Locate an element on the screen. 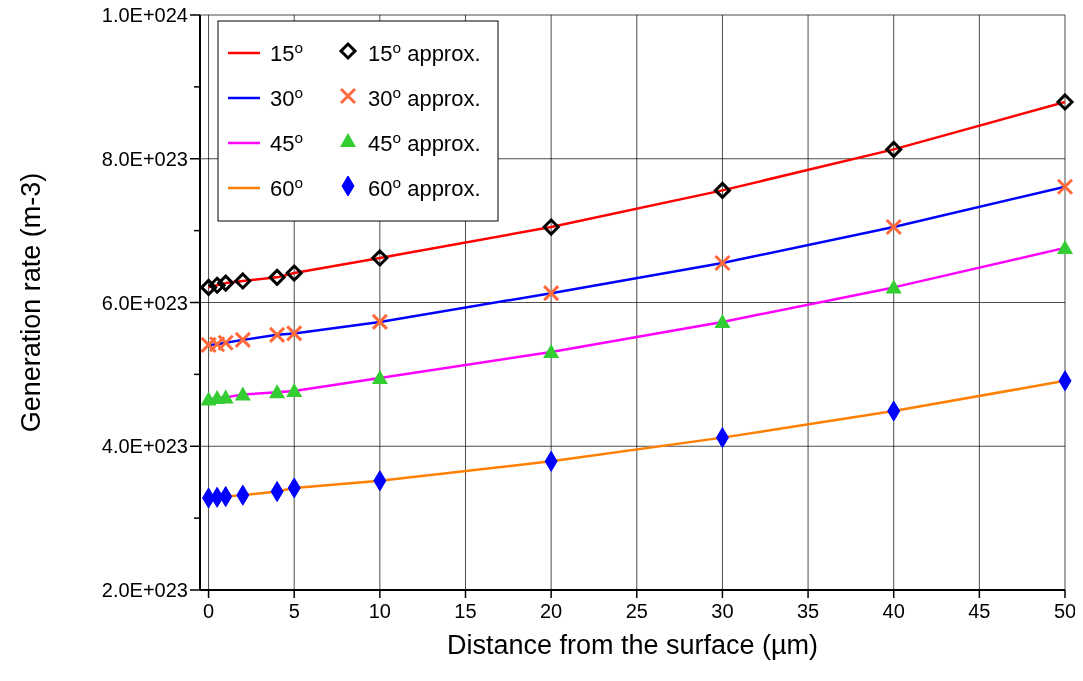 The height and width of the screenshot is (681, 1083). y-axis-title: Generation rate (m-3) is located at coordinates (31, 302).